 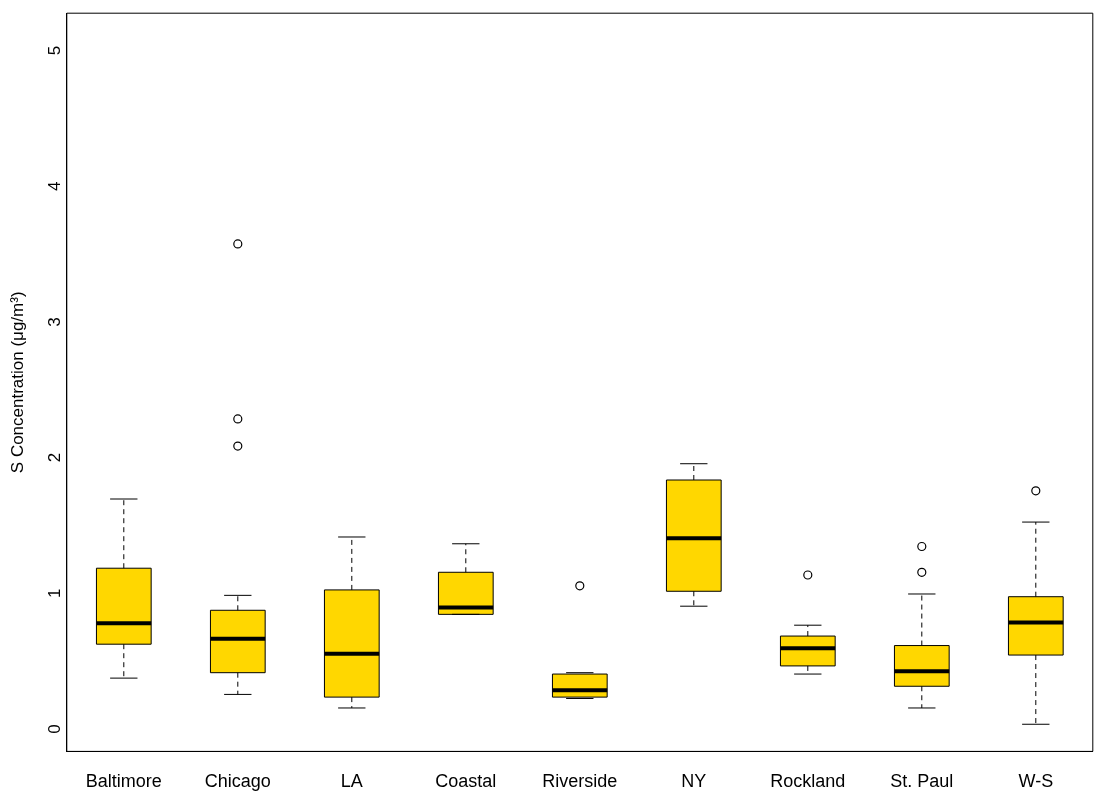 I want to click on y-tick-label: 3, so click(x=55, y=322).